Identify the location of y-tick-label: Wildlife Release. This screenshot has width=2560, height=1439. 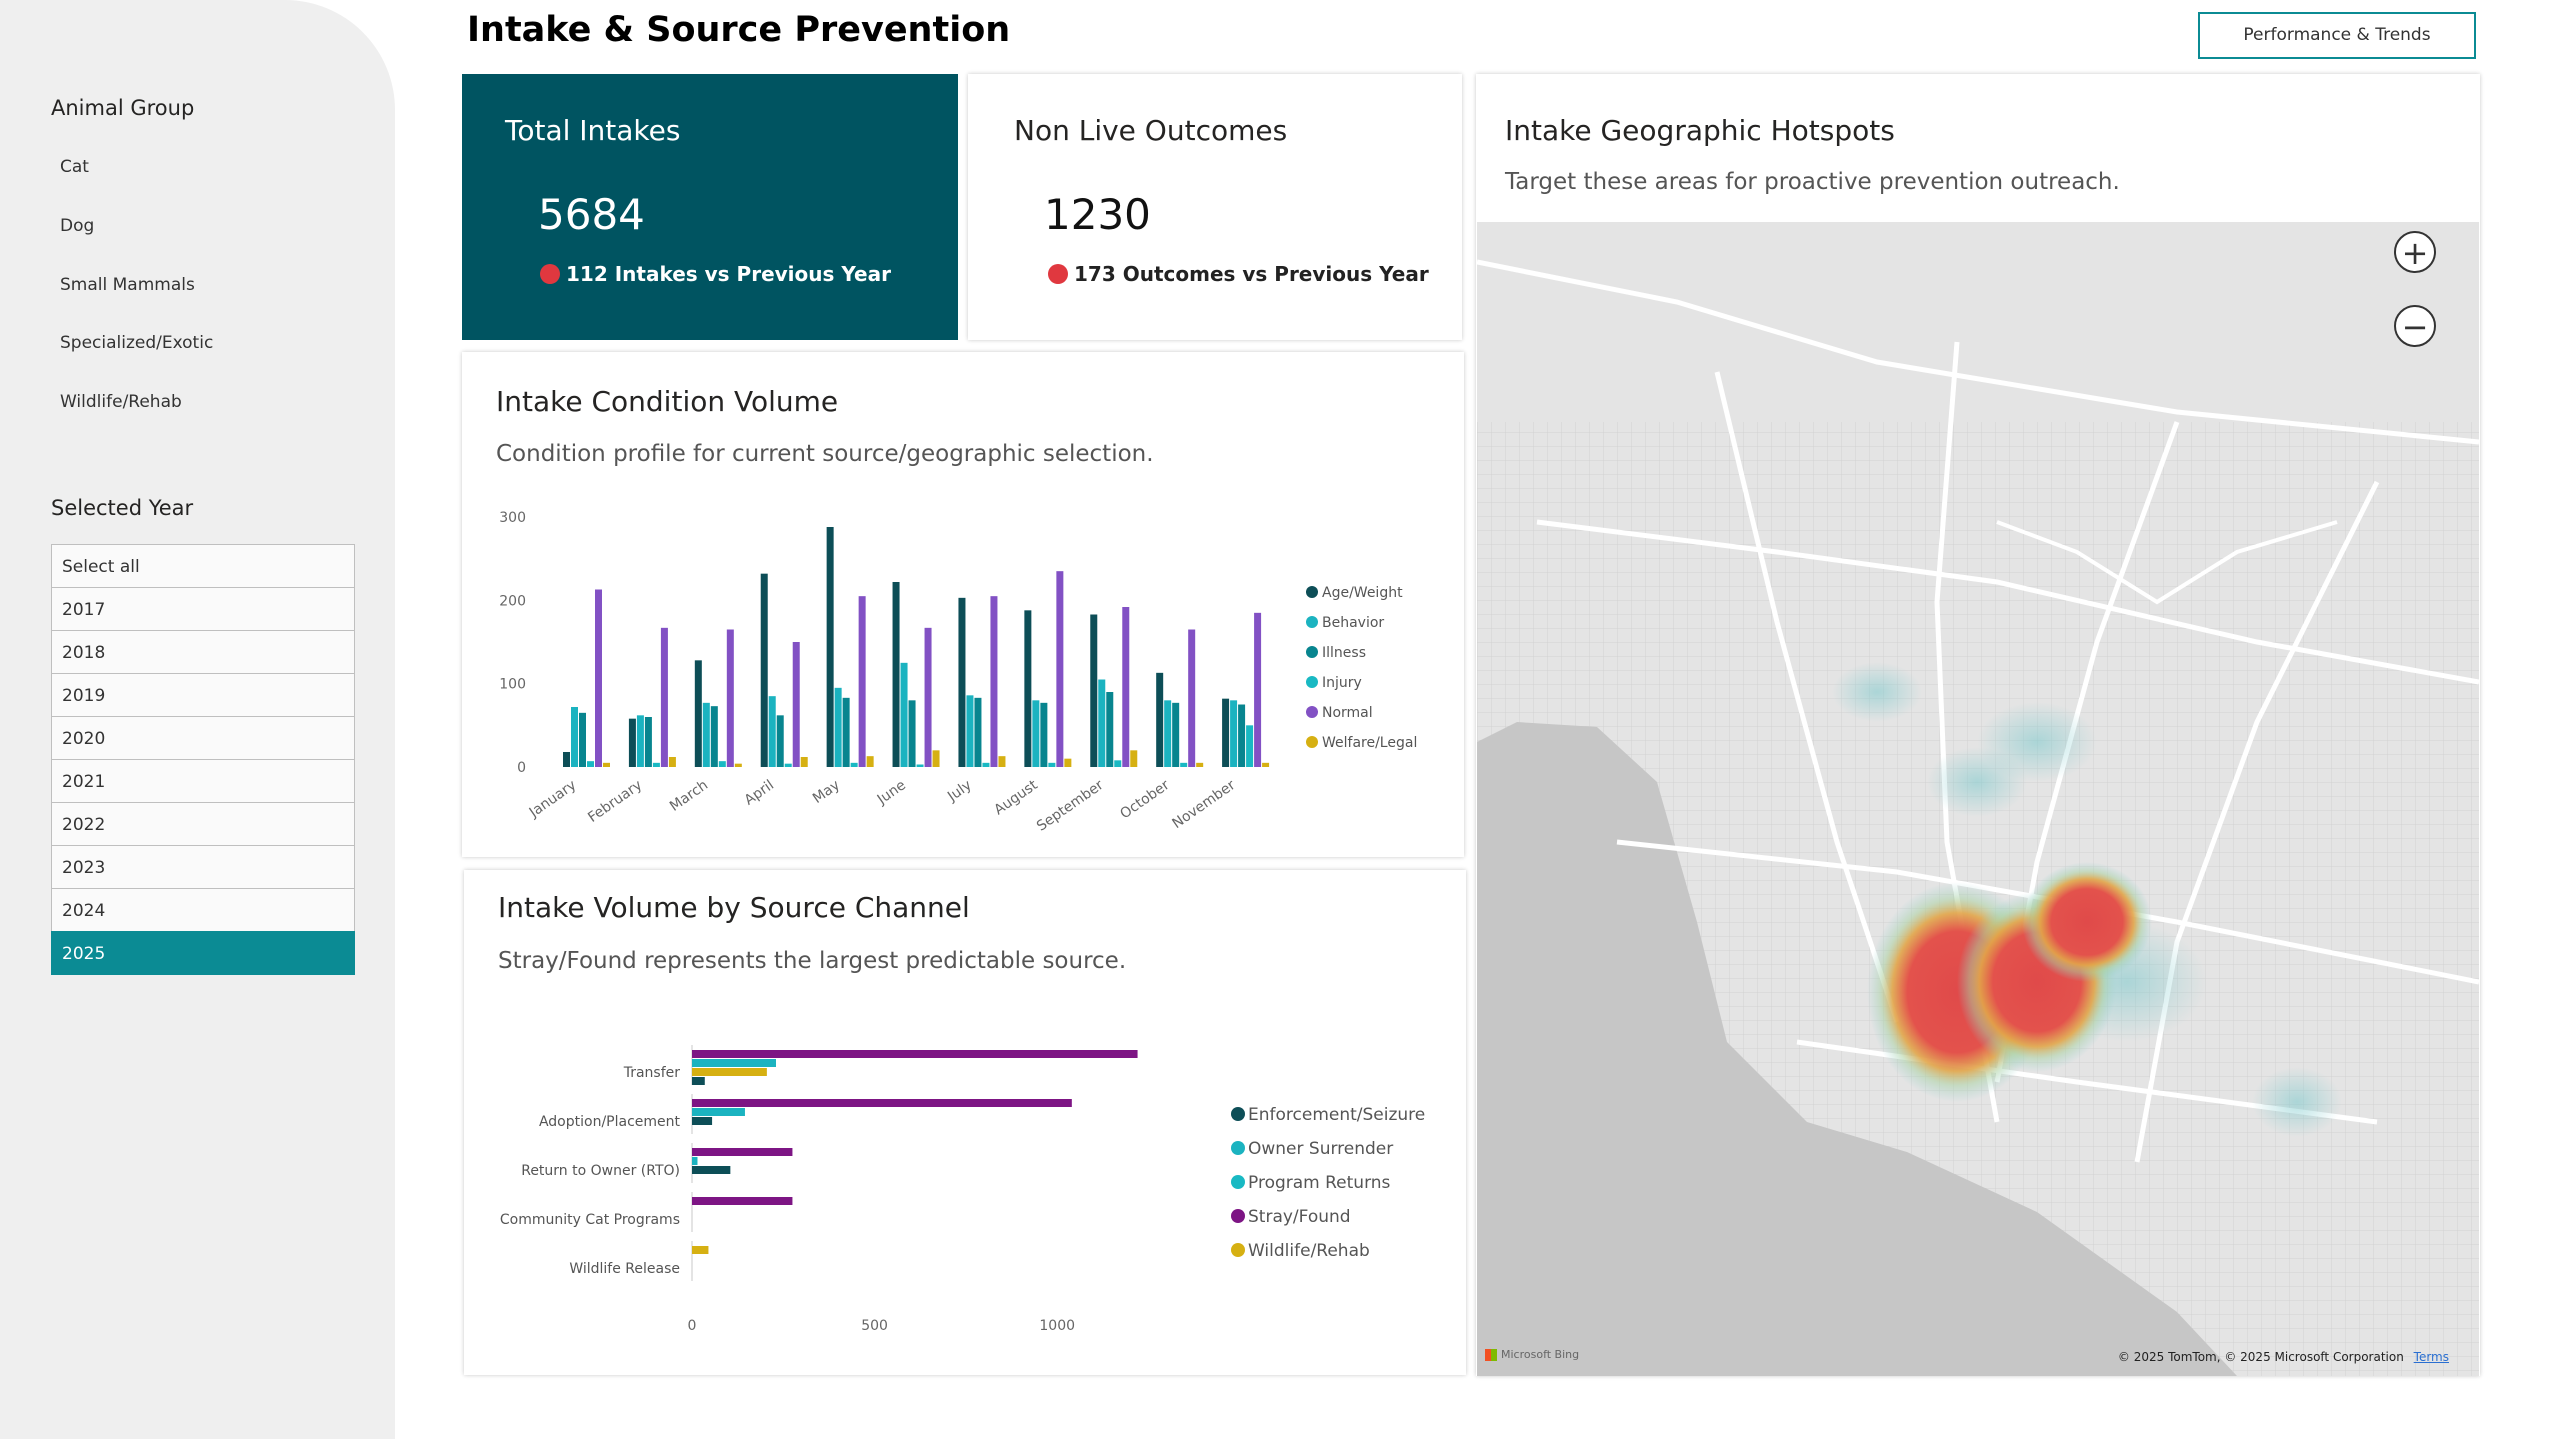
(624, 1269).